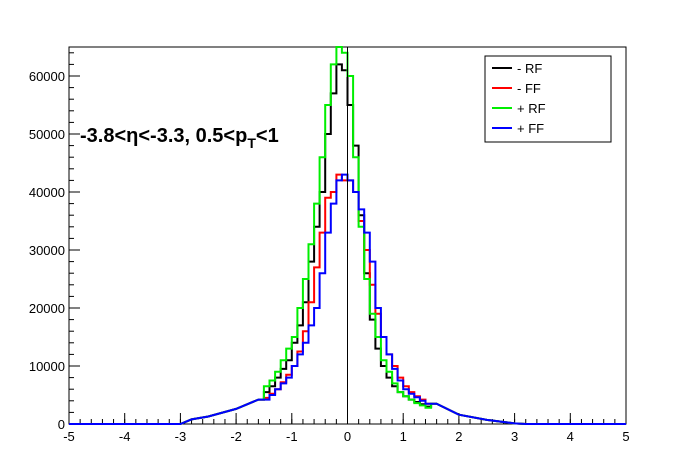 The image size is (696, 472). I want to click on legend-label: - FF, so click(529, 88).